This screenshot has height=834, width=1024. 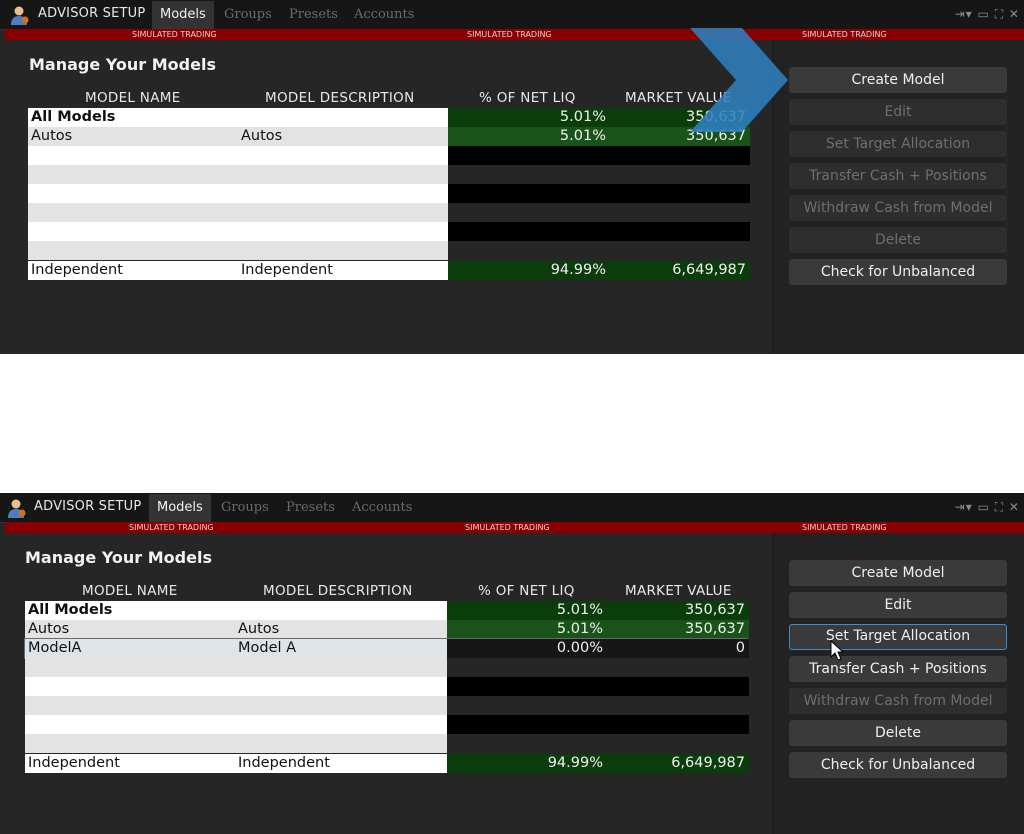 What do you see at coordinates (386, 648) in the screenshot?
I see `table-row-selected: ModelA Model A 0.00% 0` at bounding box center [386, 648].